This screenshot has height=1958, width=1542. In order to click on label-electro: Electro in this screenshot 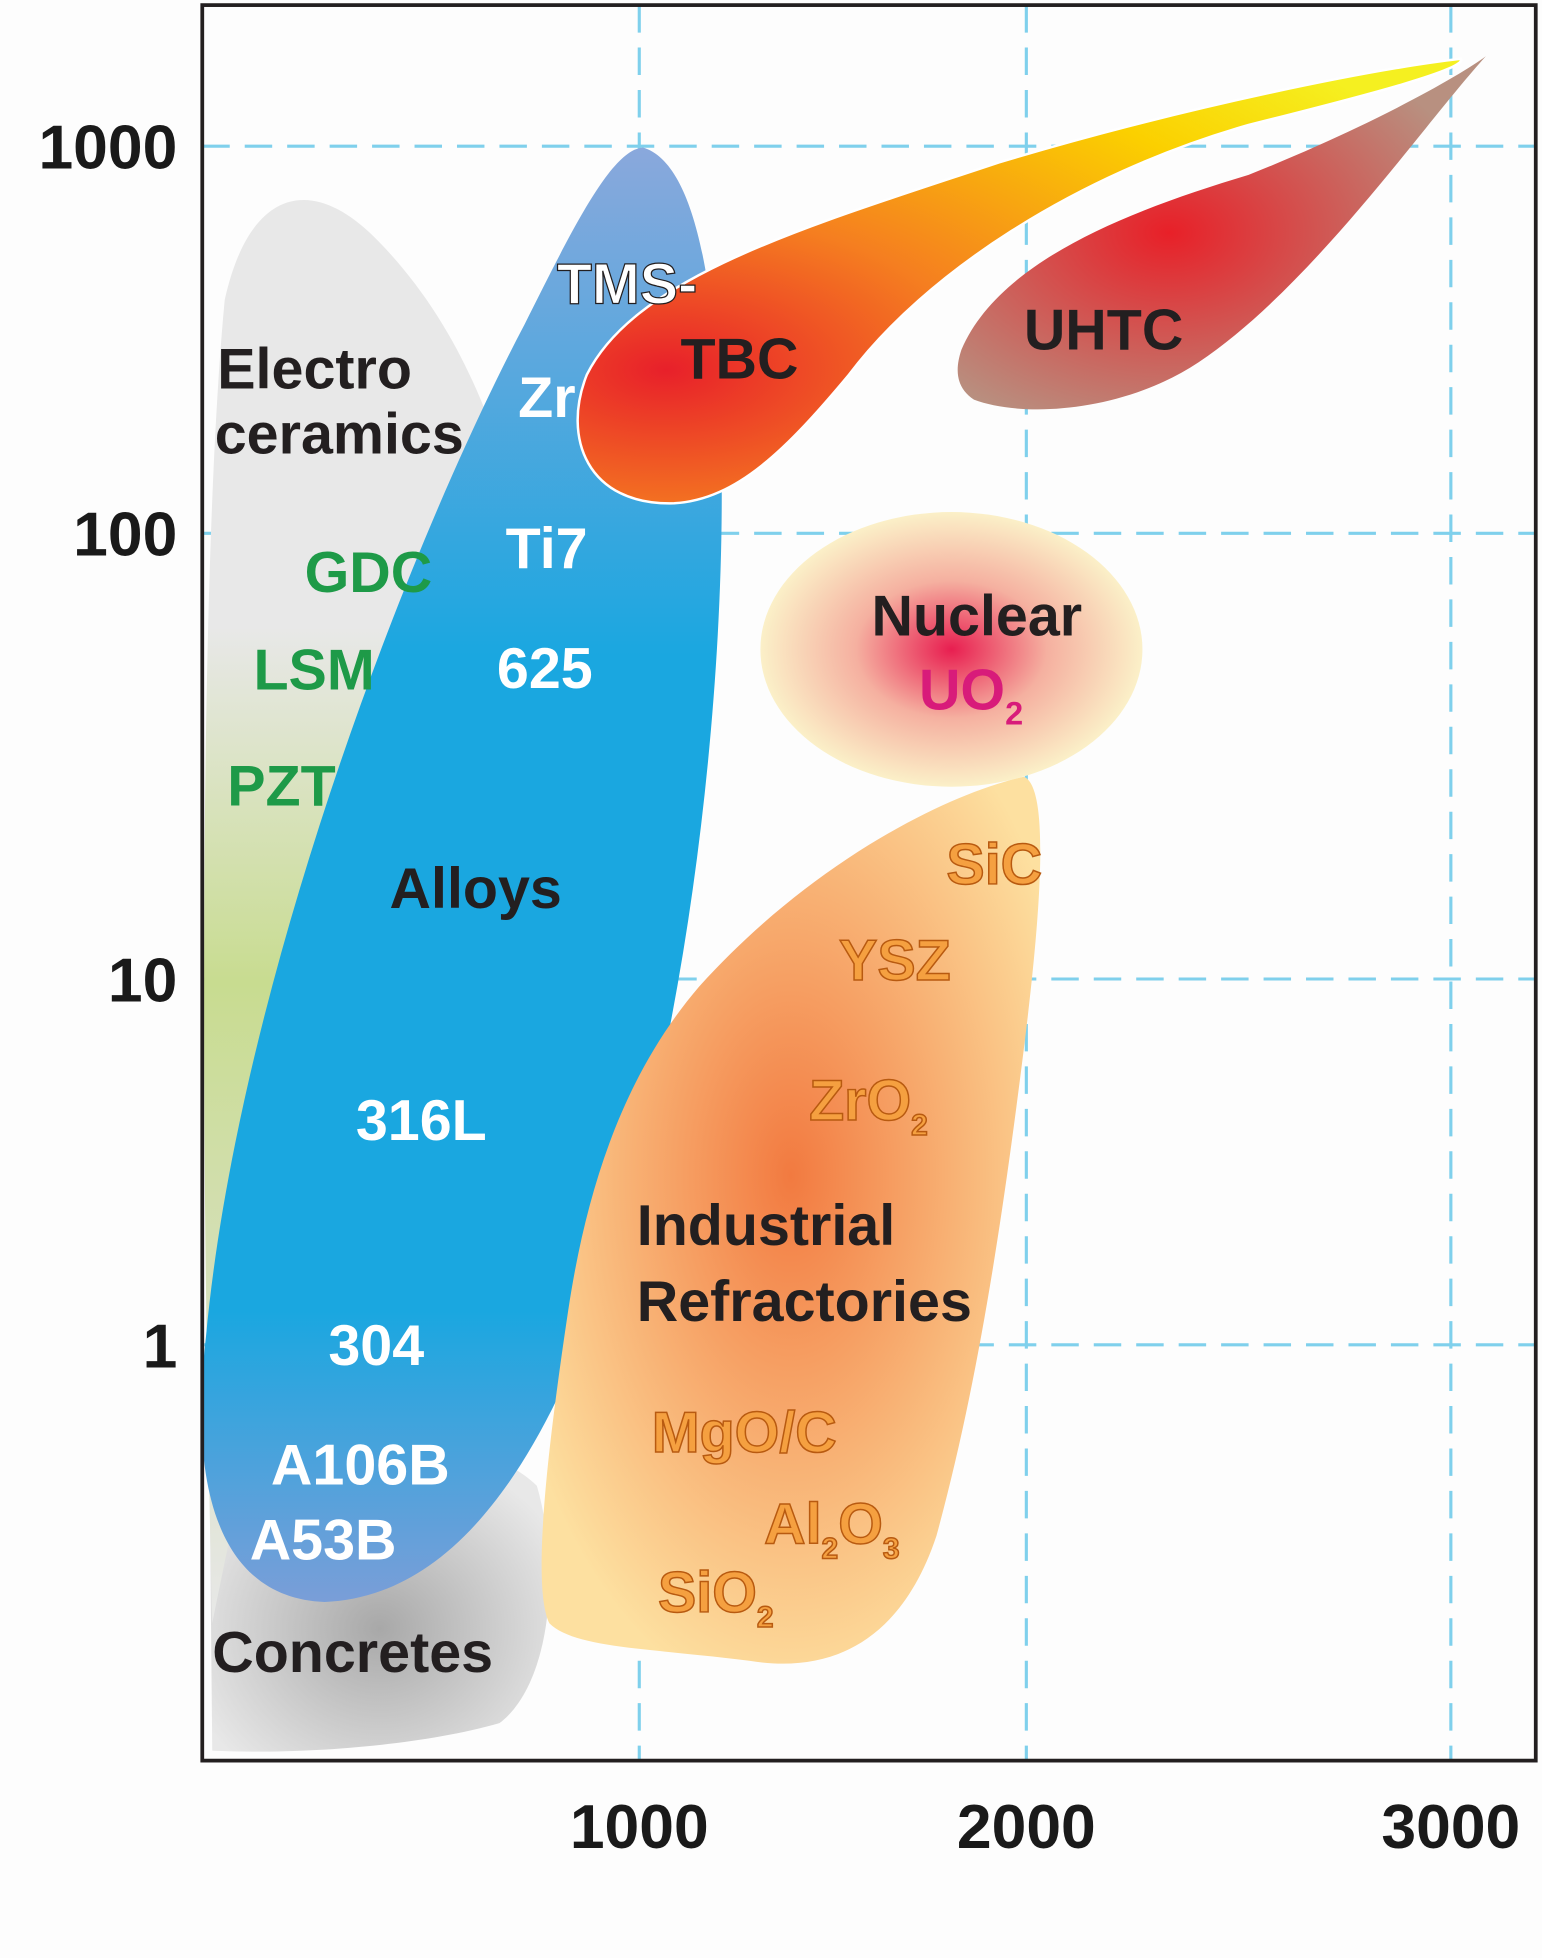, I will do `click(314, 369)`.